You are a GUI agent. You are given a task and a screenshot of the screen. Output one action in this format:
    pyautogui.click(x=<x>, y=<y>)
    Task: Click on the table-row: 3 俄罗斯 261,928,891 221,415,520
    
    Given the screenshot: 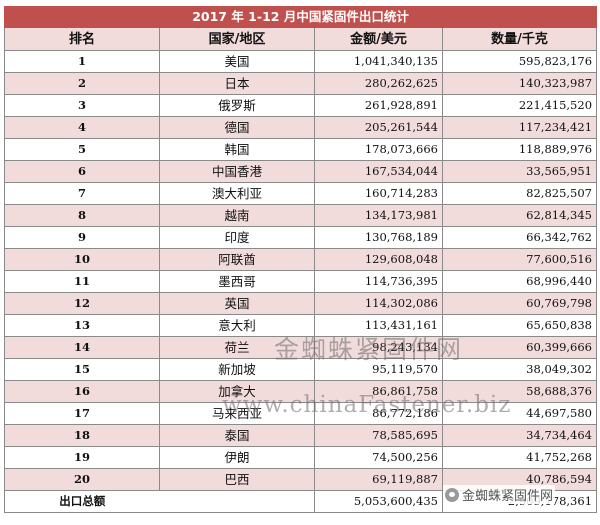 What is the action you would take?
    pyautogui.click(x=301, y=105)
    